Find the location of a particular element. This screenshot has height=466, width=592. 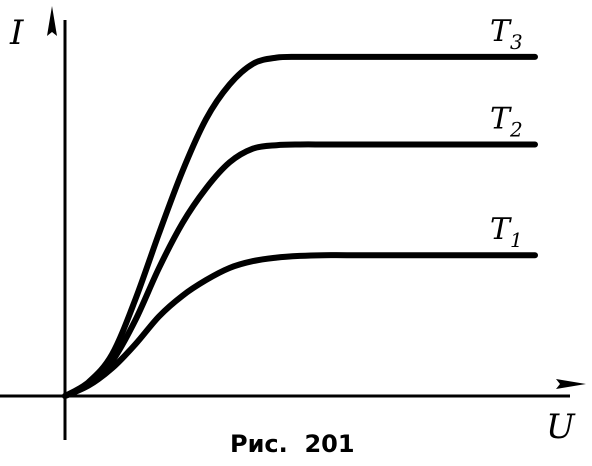

figure-caption: Рис. 201 is located at coordinates (292, 444).